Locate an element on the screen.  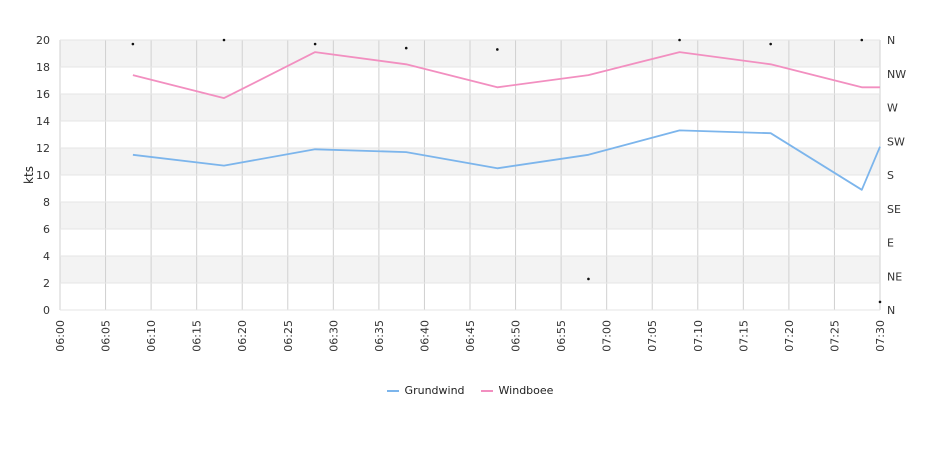
legend-label-grundwind: Grundwind is located at coordinates (434, 390).